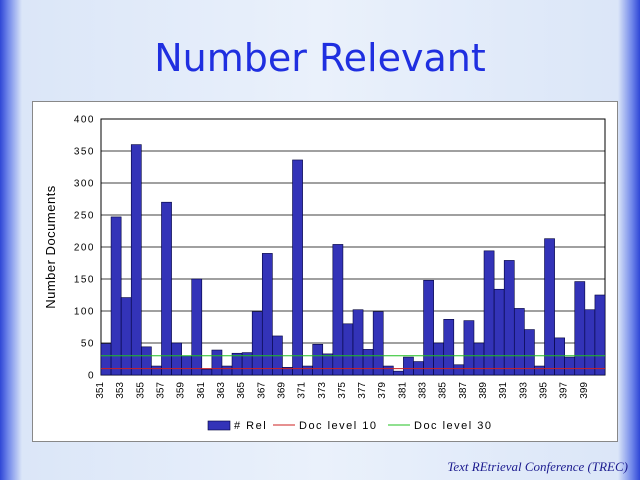  I want to click on legend-label: Doc level 10, so click(338, 426).